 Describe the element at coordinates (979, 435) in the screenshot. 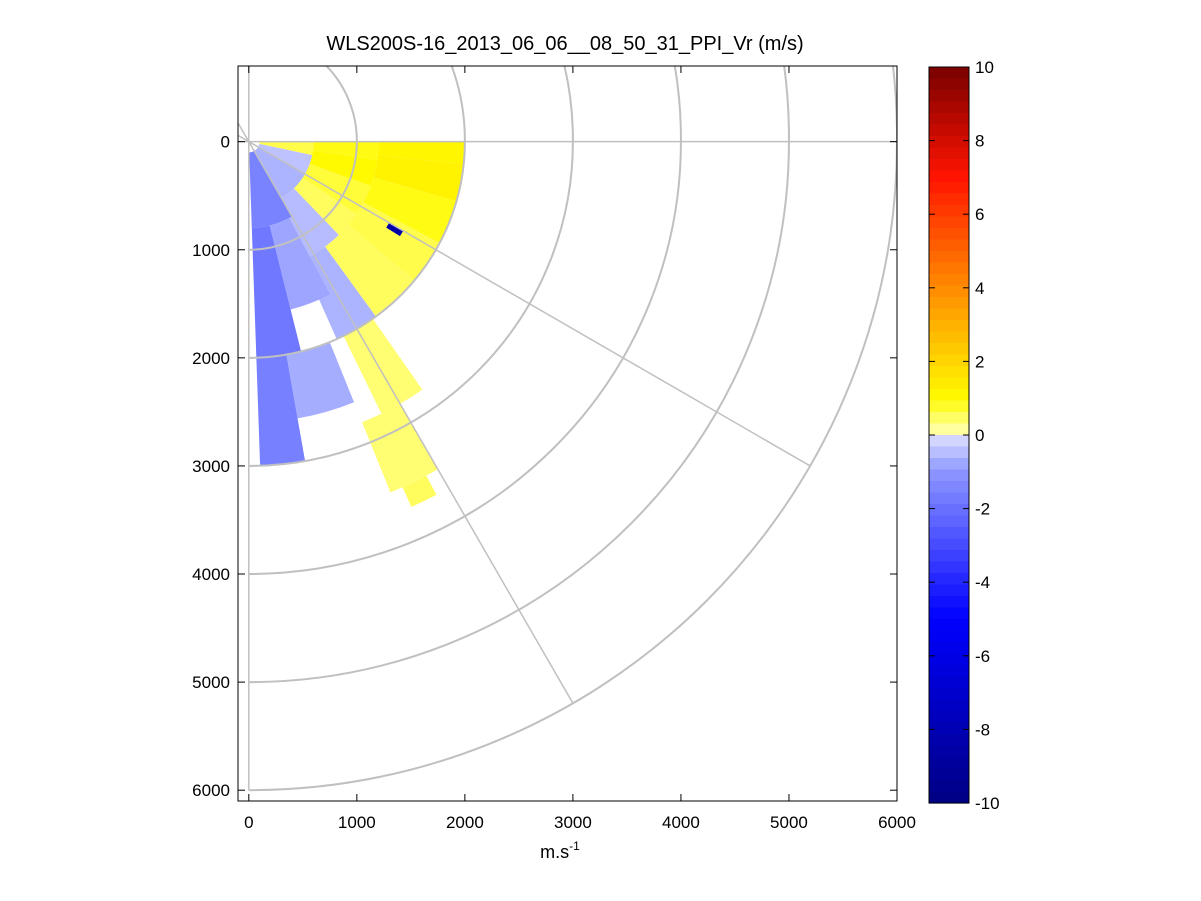

I see `colorbar-tick-label-5: 0` at that location.